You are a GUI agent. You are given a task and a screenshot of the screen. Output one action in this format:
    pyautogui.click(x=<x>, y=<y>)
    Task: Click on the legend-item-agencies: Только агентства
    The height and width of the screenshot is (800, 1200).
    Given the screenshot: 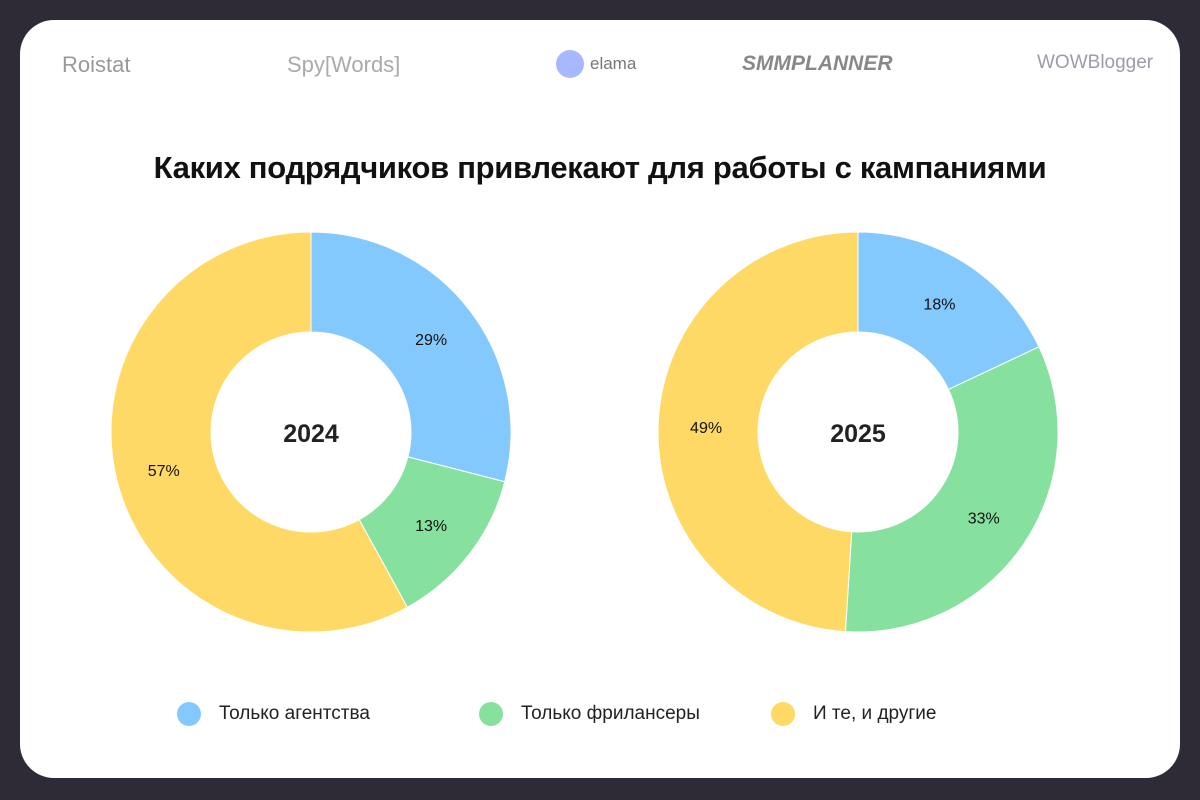 What is the action you would take?
    pyautogui.click(x=273, y=714)
    